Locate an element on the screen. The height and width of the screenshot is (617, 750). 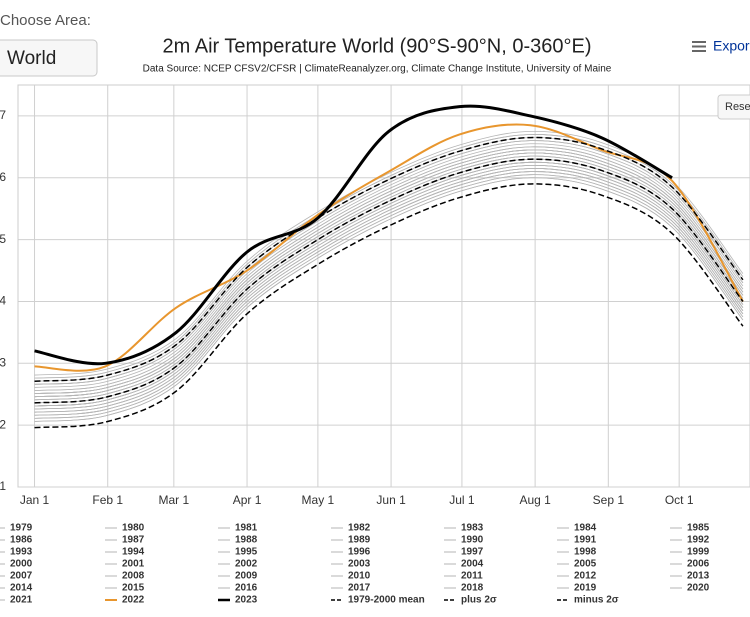
legend-label: 2010 is located at coordinates (359, 576).